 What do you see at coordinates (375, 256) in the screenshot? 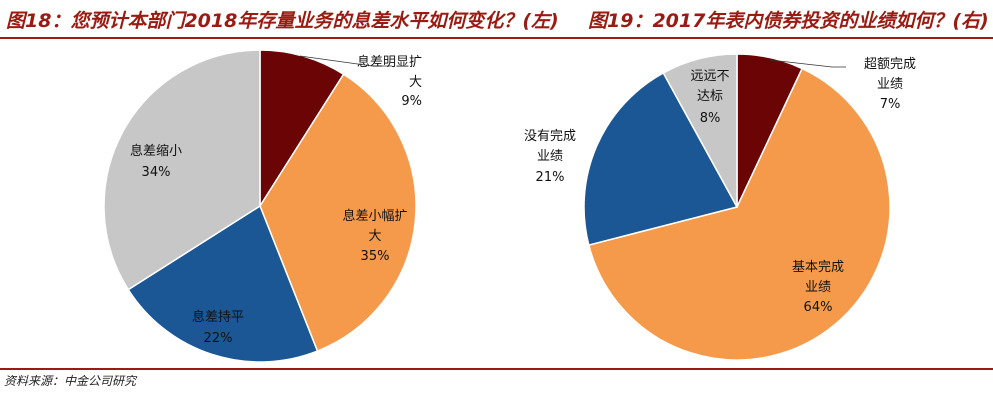
I see `slice-percent-label: 35%` at bounding box center [375, 256].